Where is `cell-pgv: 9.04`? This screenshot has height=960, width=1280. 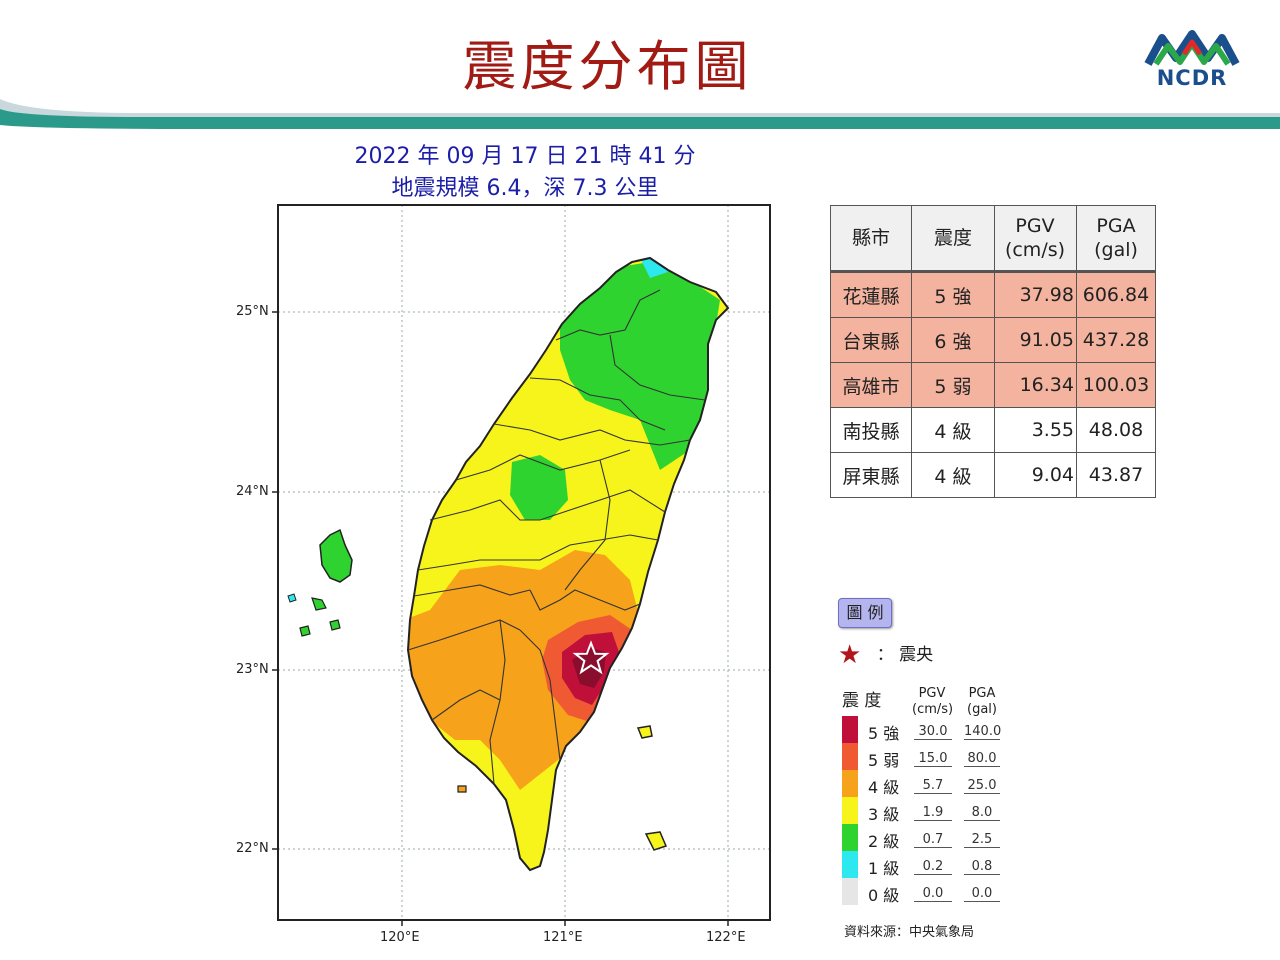 cell-pgv: 9.04 is located at coordinates (1035, 475).